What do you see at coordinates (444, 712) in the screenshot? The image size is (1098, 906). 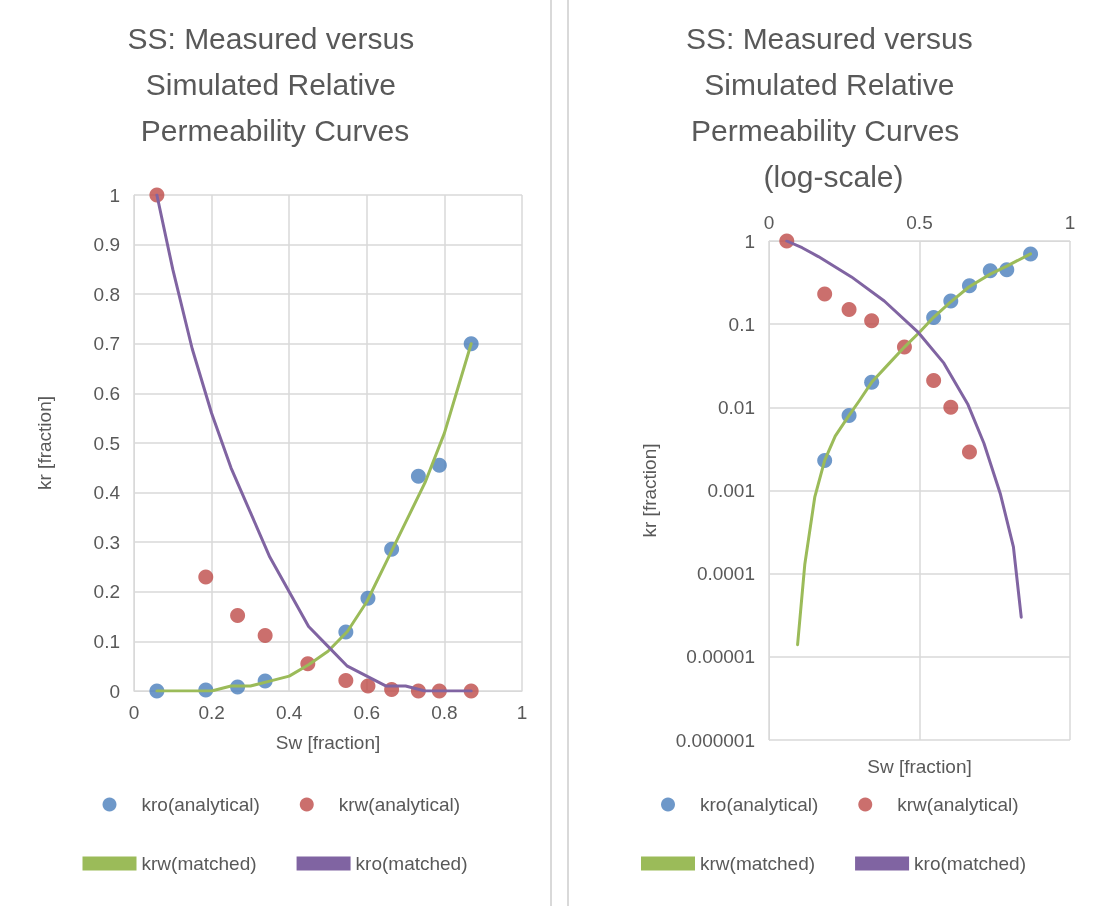 I see `x-tick-label: 0.8` at bounding box center [444, 712].